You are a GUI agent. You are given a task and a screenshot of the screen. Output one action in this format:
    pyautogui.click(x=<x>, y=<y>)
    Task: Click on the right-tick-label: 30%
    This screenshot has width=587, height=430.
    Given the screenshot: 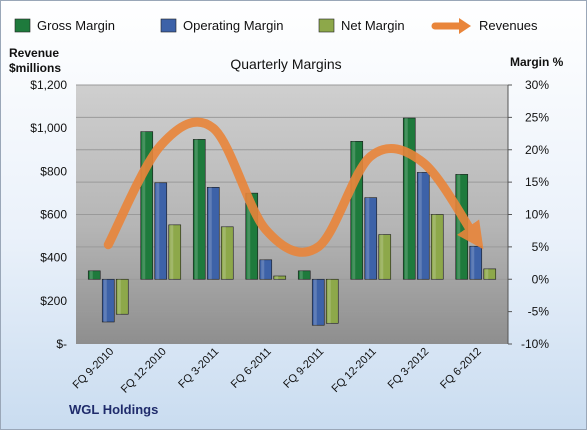 What is the action you would take?
    pyautogui.click(x=537, y=85)
    